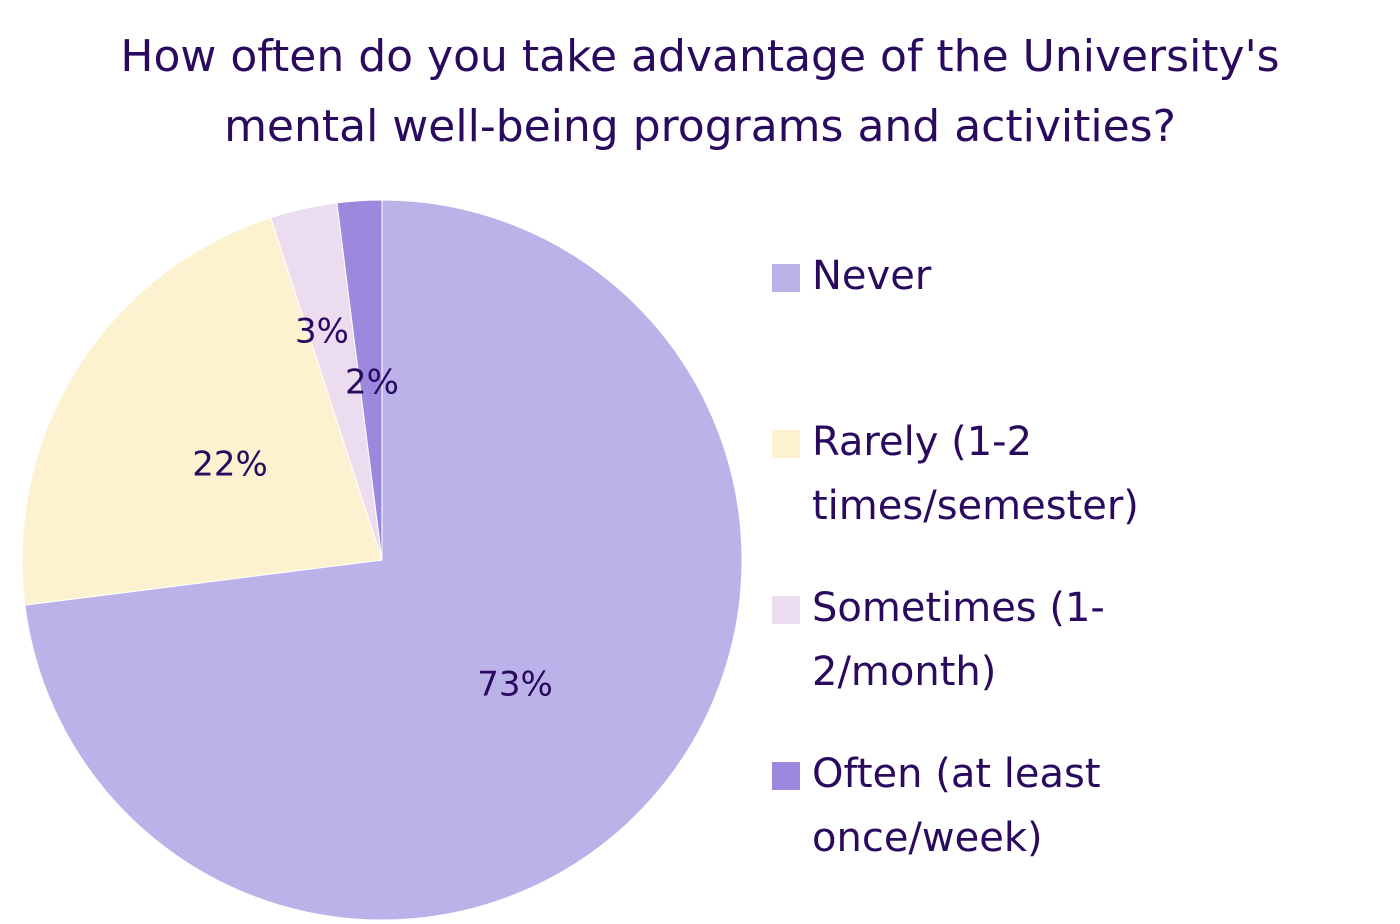 Image resolution: width=1400 pixels, height=924 pixels. What do you see at coordinates (1092, 640) in the screenshot?
I see `legend-label-sometimes: Sometimes (1- 2/month)` at bounding box center [1092, 640].